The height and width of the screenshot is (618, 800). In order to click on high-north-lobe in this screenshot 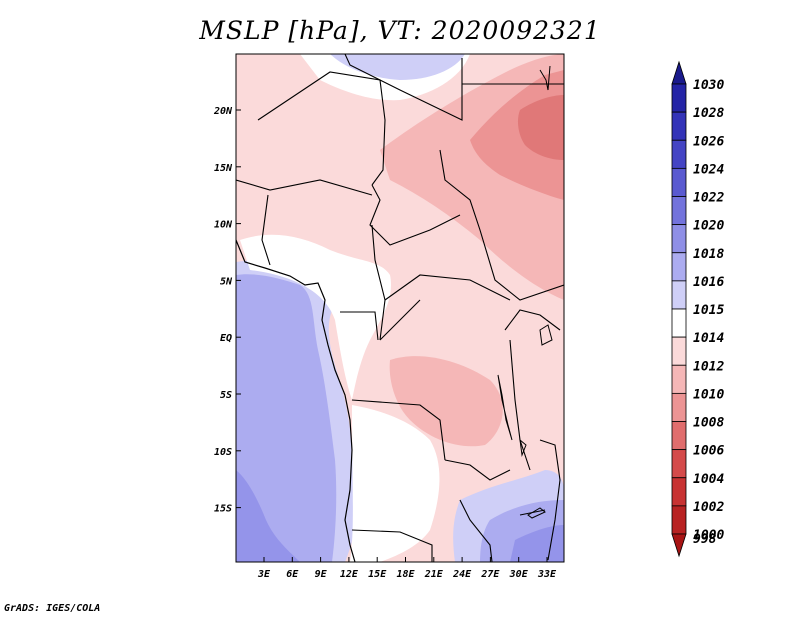, I will do `click(397, 67)`.